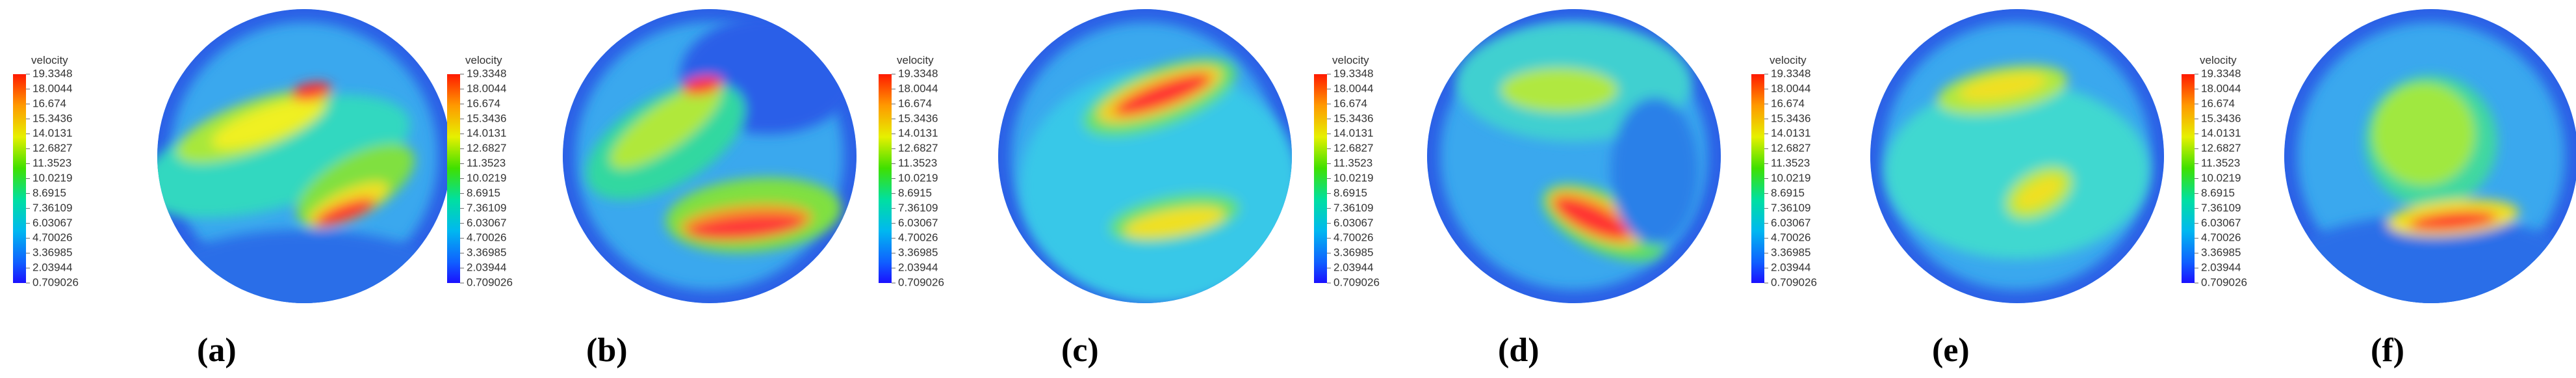 Image resolution: width=2576 pixels, height=378 pixels. I want to click on caption: (e), so click(1951, 350).